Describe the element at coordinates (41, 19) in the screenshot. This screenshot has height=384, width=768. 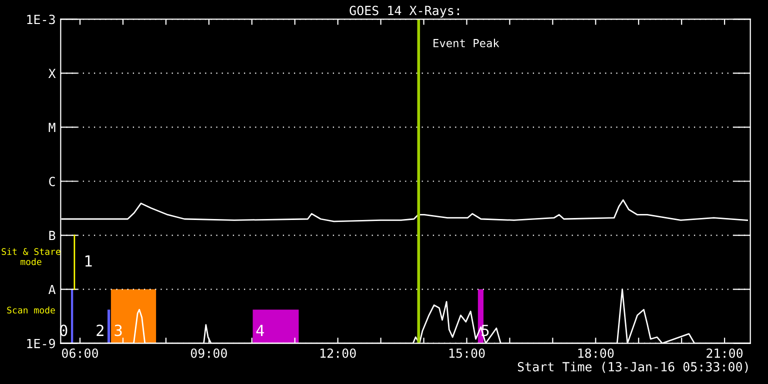
I see `y-tick-label: 1E-3` at that location.